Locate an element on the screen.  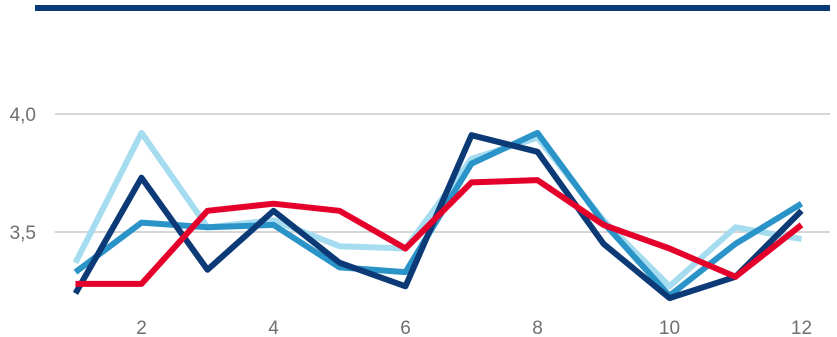
x-tick-label: 8 is located at coordinates (537, 327).